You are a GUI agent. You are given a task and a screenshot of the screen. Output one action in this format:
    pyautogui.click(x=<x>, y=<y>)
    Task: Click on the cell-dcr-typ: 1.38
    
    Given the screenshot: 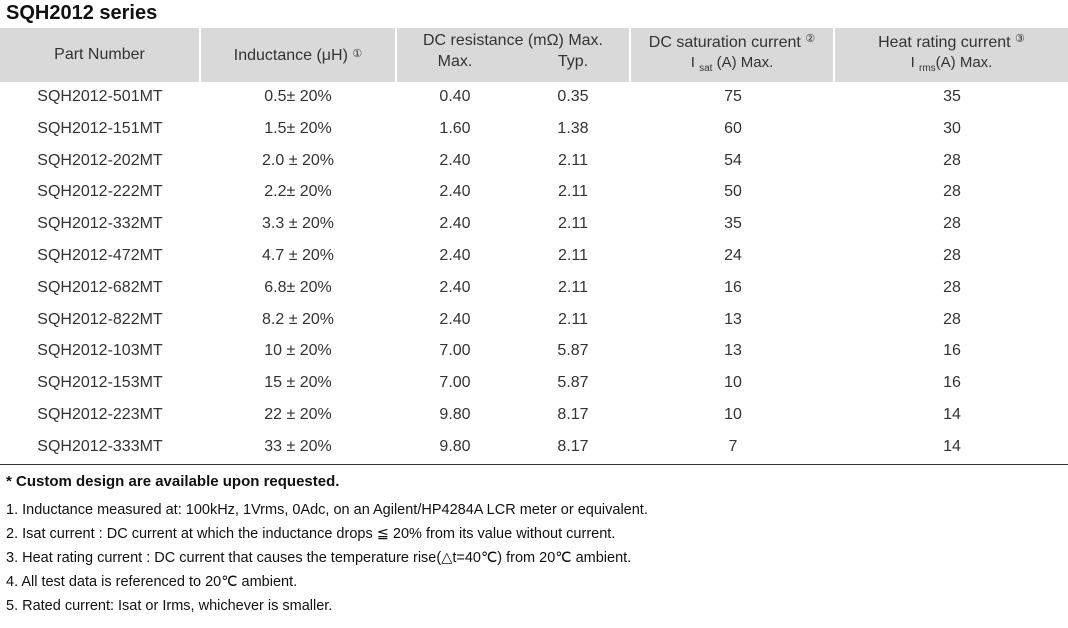 What is the action you would take?
    pyautogui.click(x=573, y=128)
    